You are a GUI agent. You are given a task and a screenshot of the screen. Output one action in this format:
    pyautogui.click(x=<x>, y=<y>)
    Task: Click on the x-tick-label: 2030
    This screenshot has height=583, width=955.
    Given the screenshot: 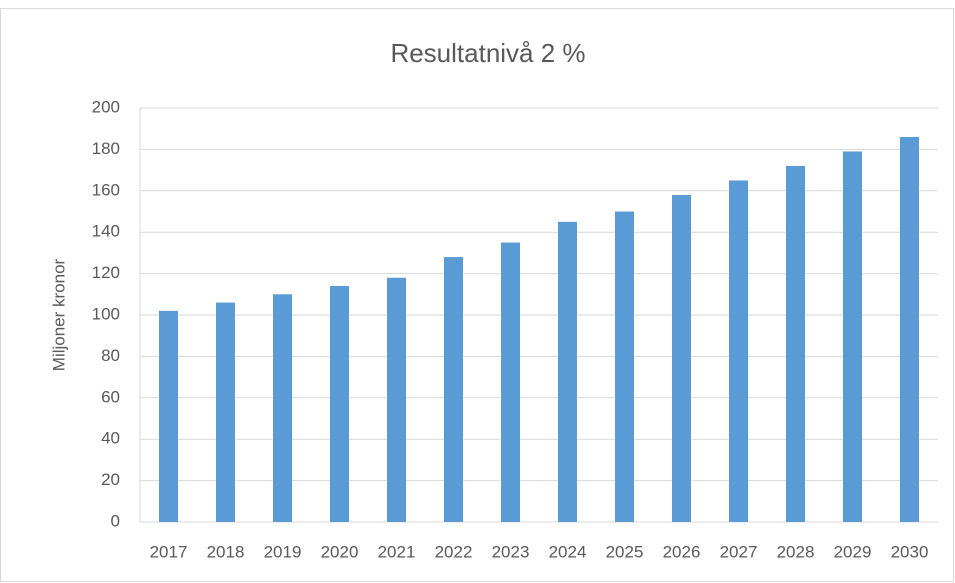 What is the action you would take?
    pyautogui.click(x=910, y=551)
    